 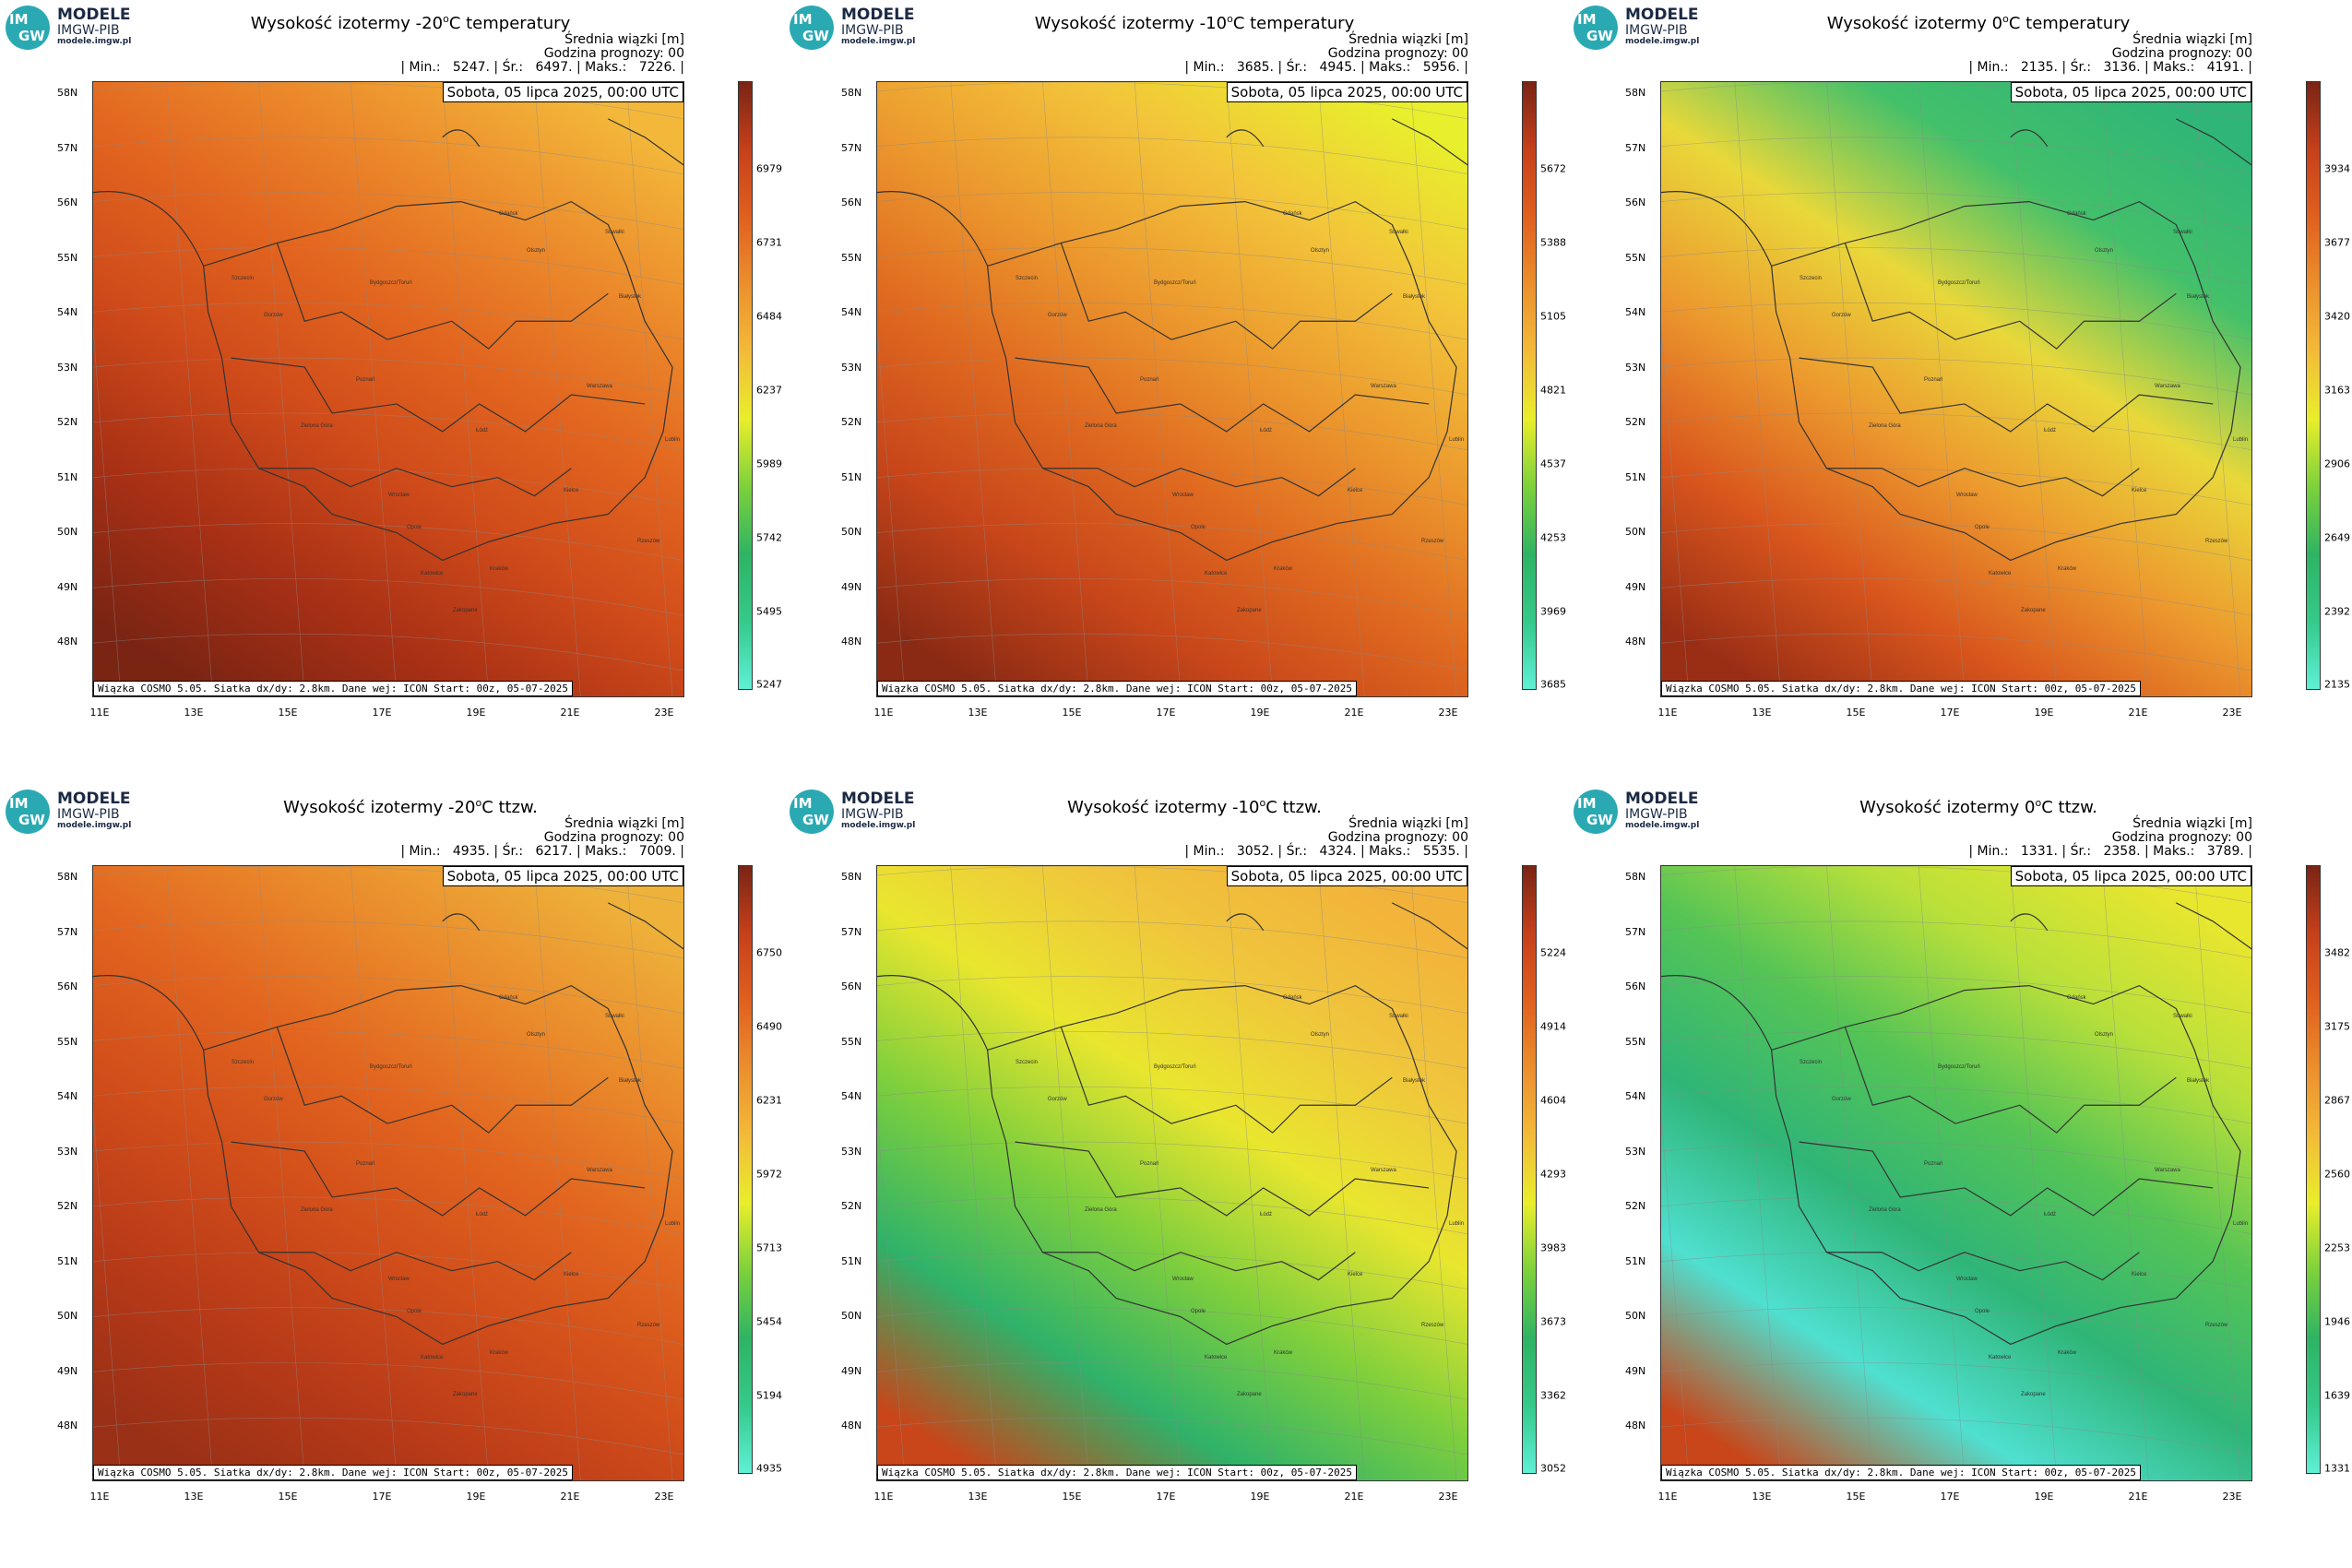 What do you see at coordinates (1978, 807) in the screenshot?
I see `panel-title: Wysokość izotermy 0oC ttzw.` at bounding box center [1978, 807].